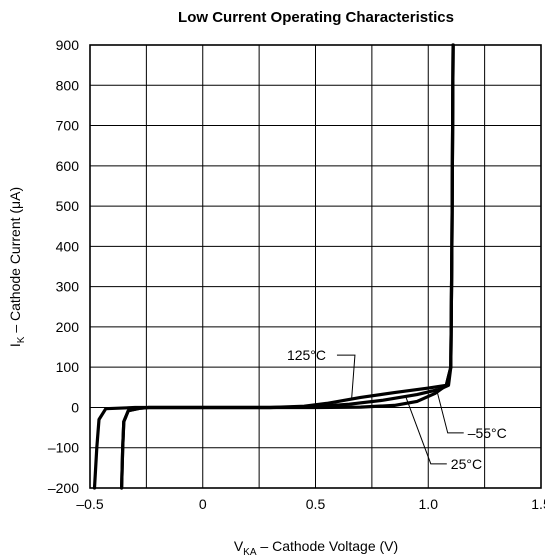 This screenshot has width=545, height=557. I want to click on y-tick-label: 100, so click(68, 367).